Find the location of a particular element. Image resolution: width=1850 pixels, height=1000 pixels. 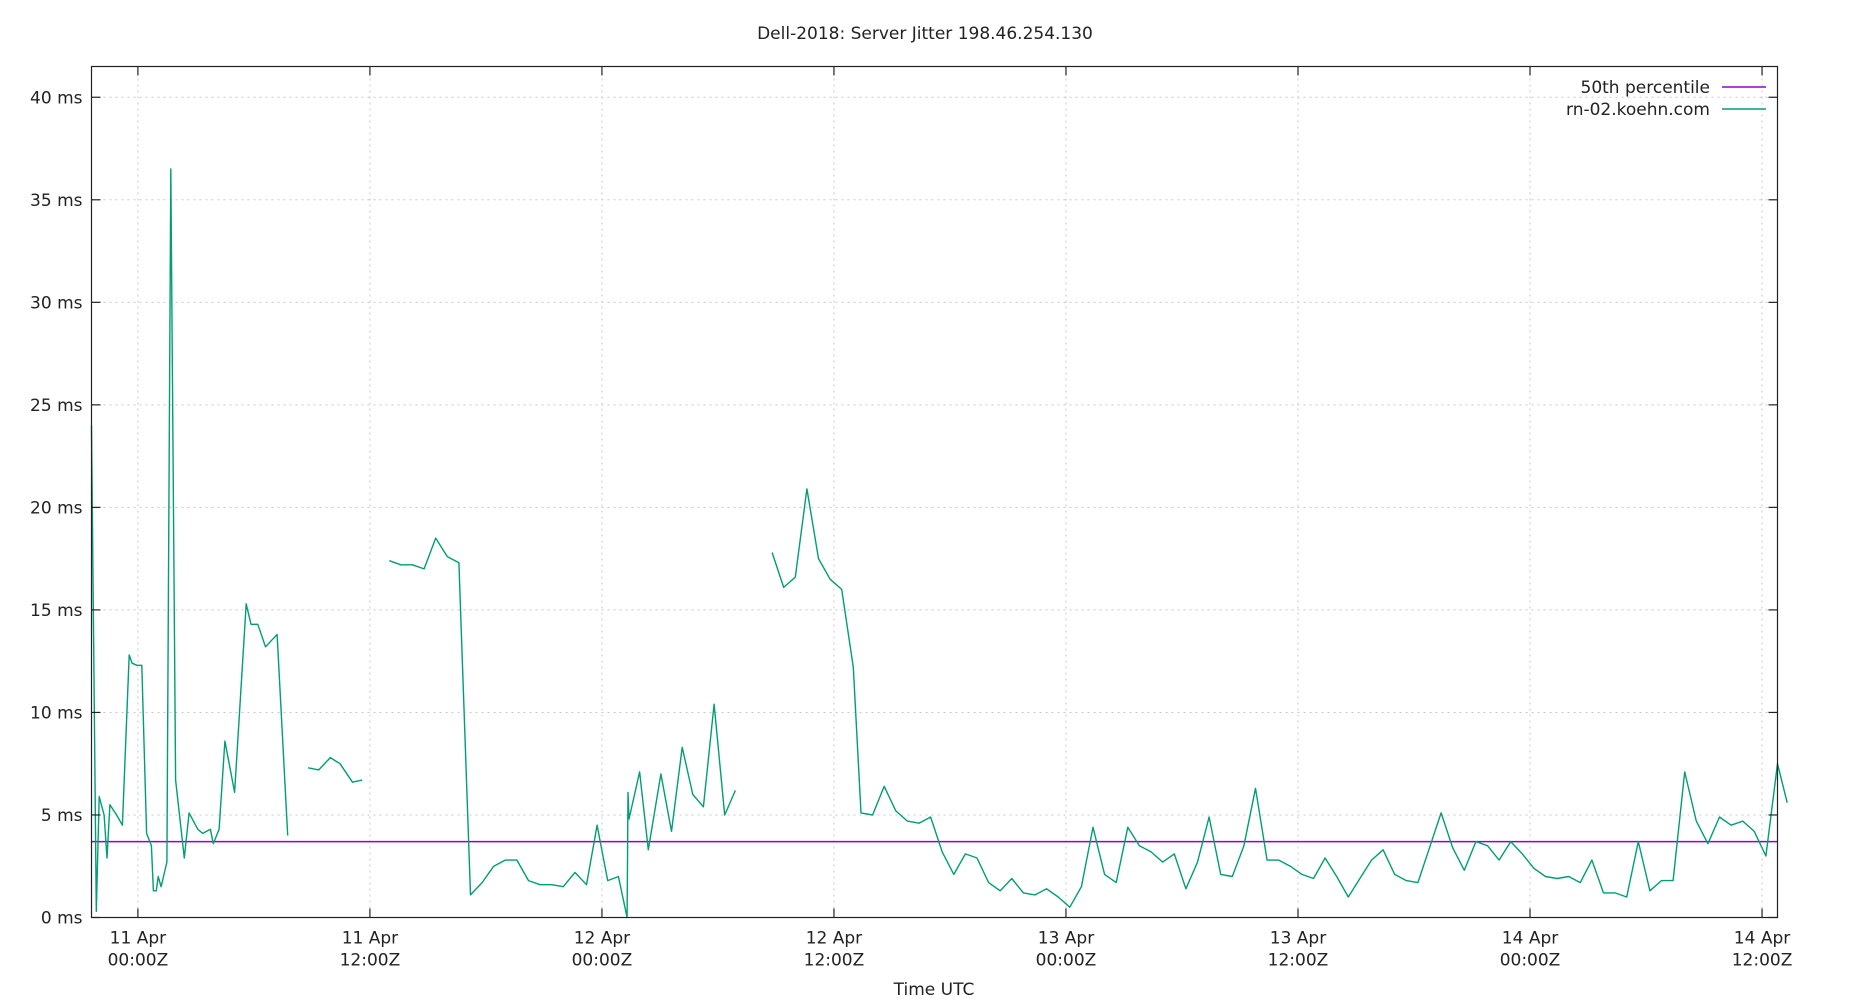

legend-label: rn-02.koehn.com is located at coordinates (1638, 110).